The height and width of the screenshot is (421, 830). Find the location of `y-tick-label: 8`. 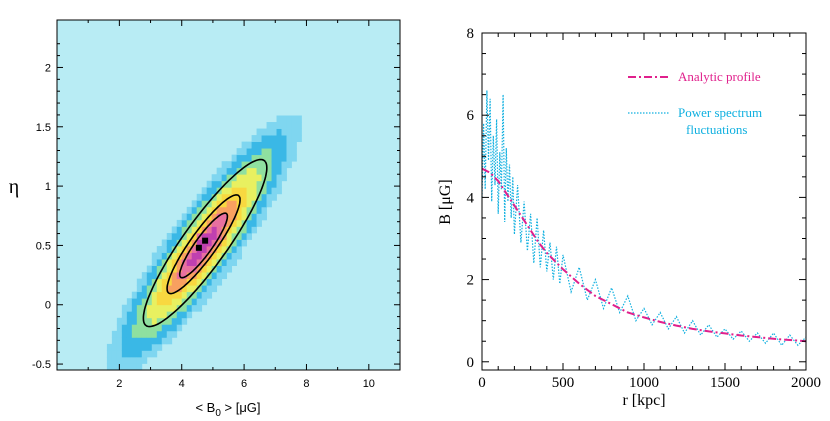

y-tick-label: 8 is located at coordinates (471, 34).